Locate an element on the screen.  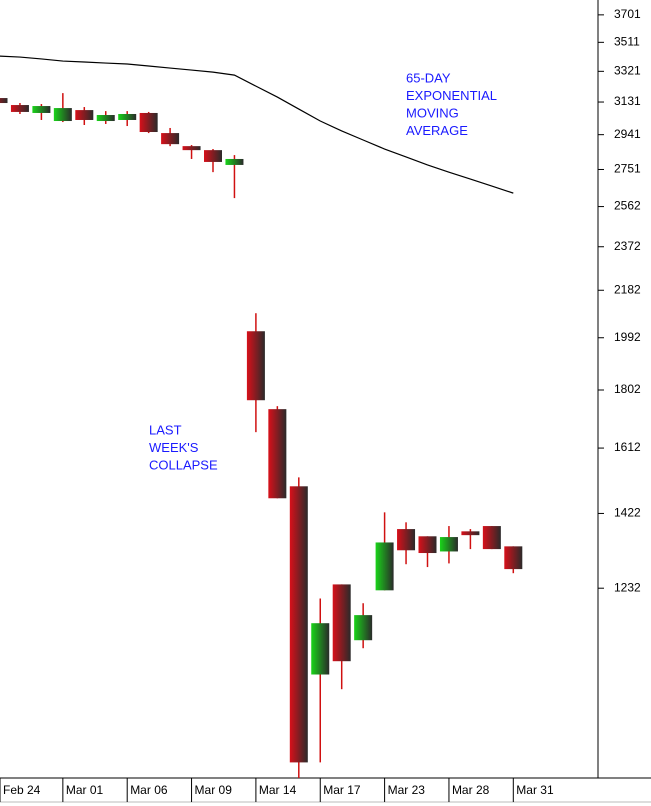
y-tick-label: 1422 is located at coordinates (627, 513).